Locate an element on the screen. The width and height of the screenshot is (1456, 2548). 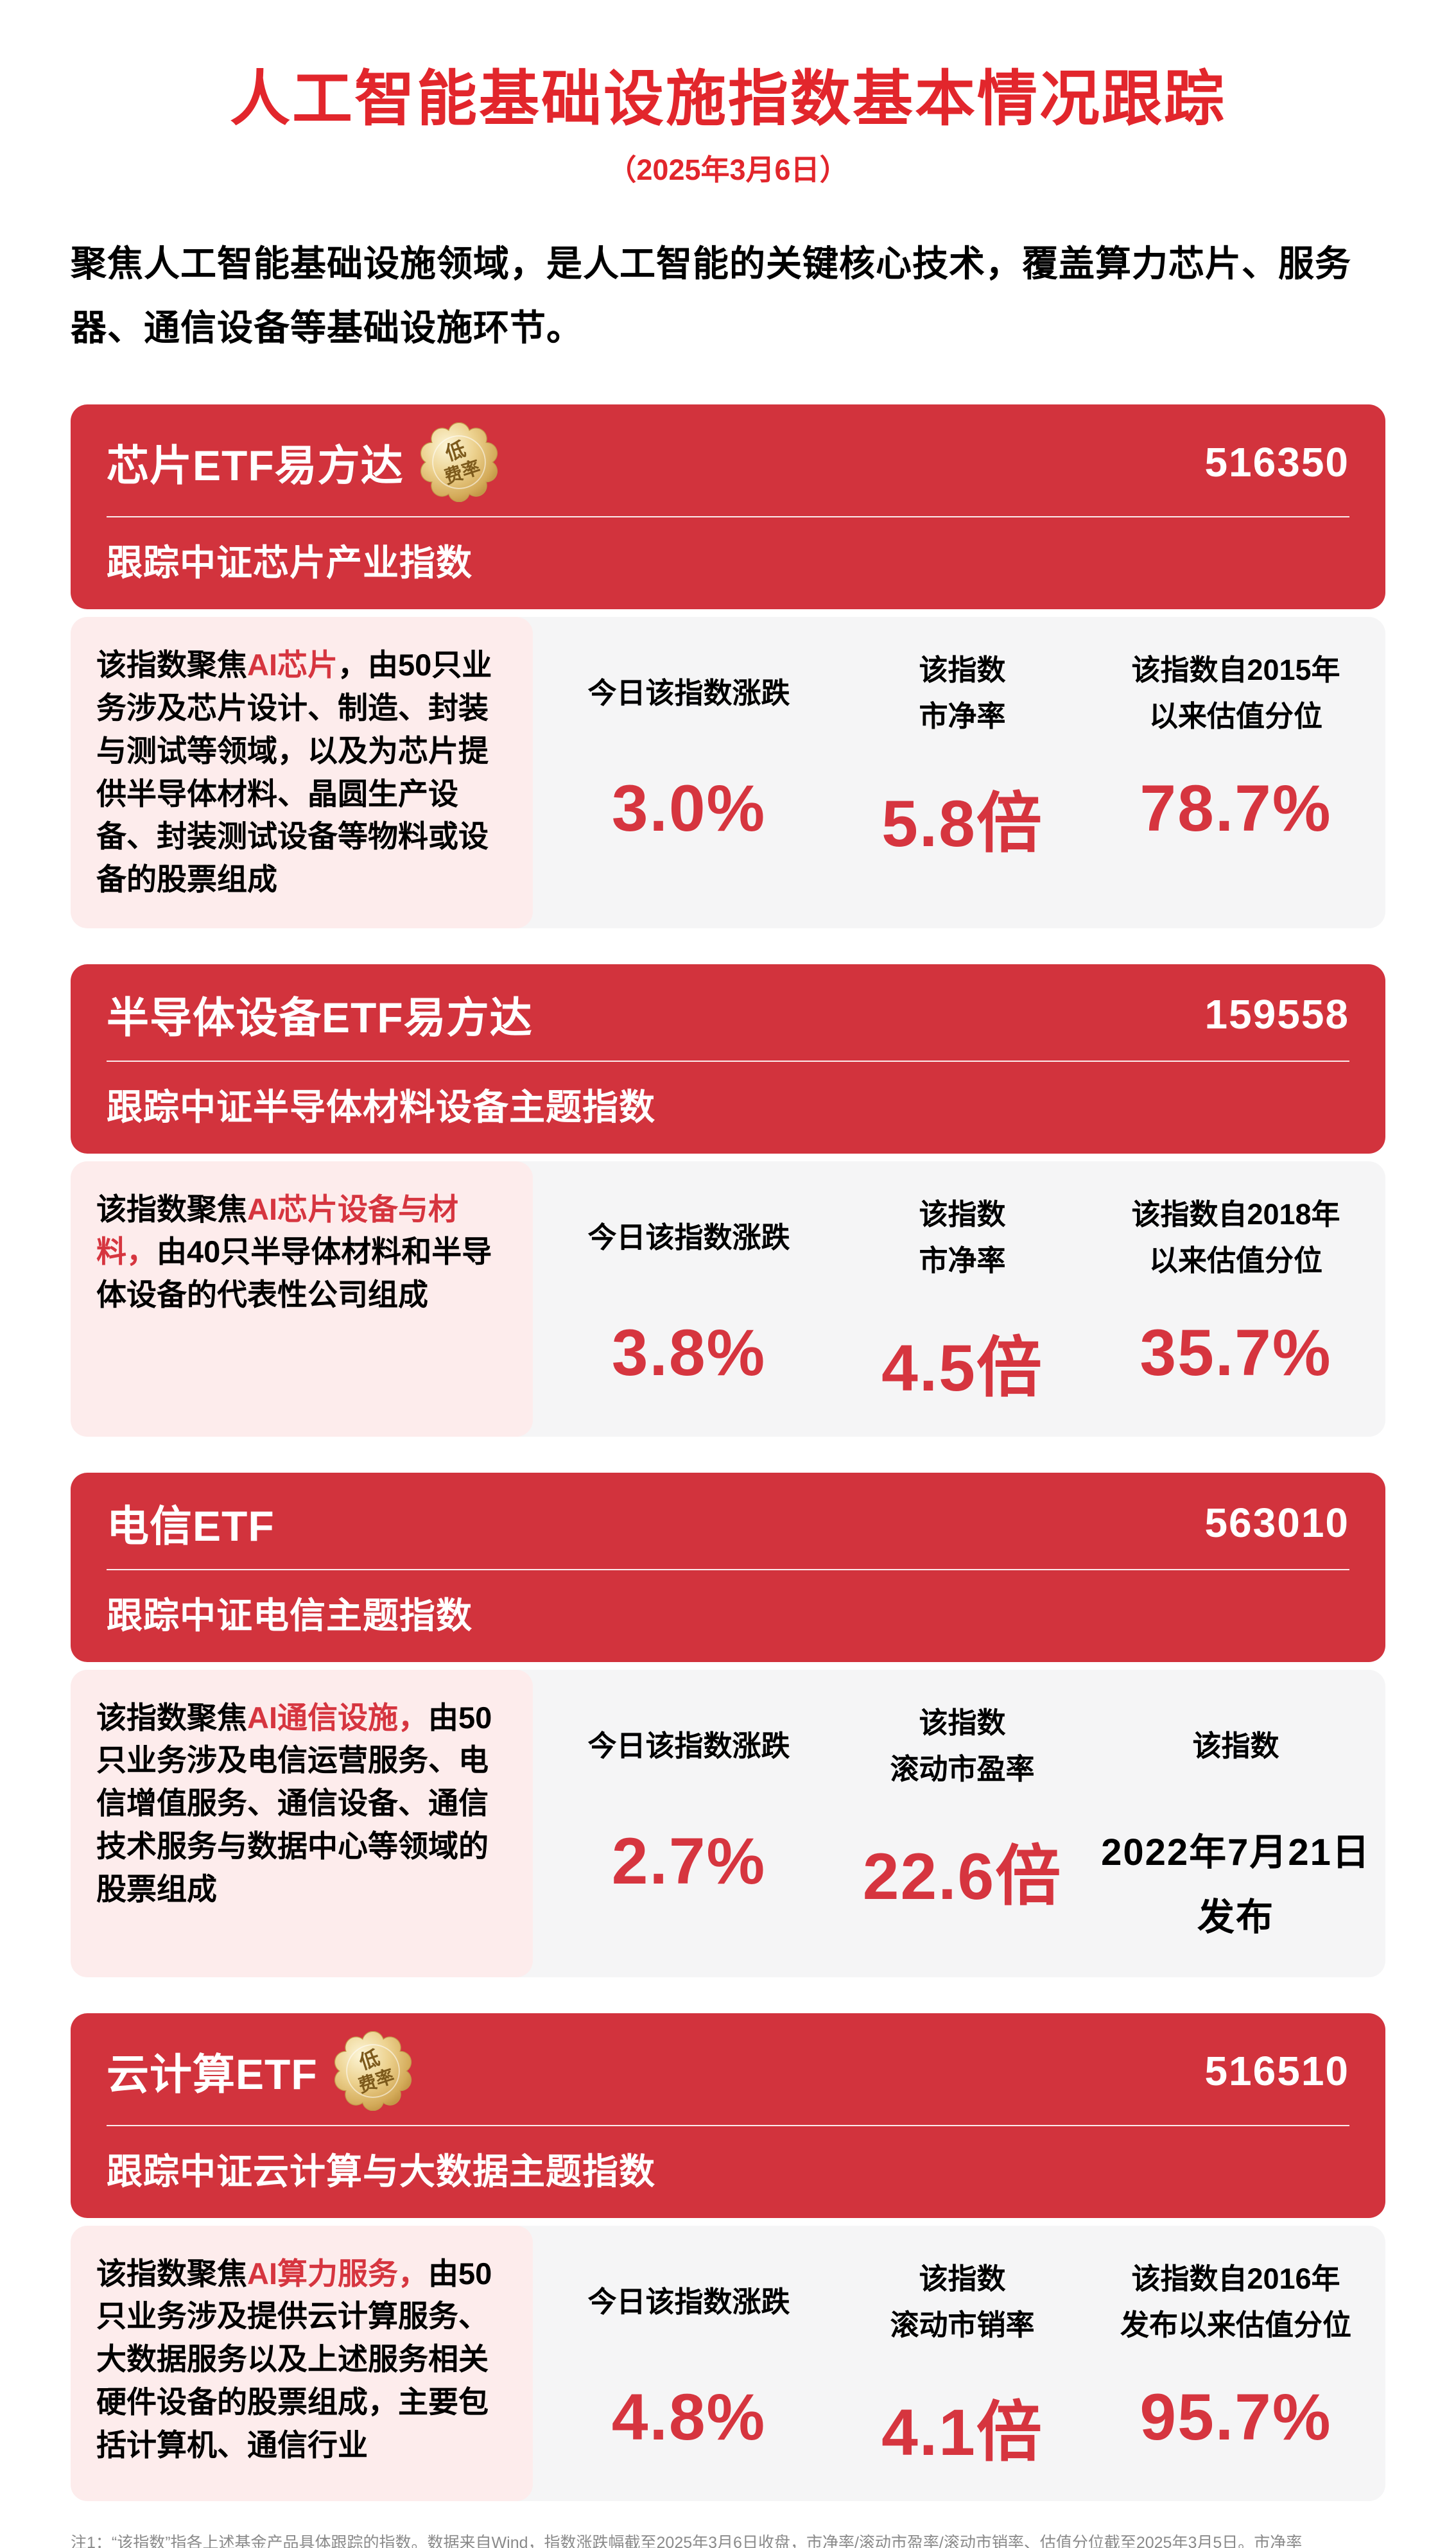
etf-code: 159558 is located at coordinates (1276, 1014).